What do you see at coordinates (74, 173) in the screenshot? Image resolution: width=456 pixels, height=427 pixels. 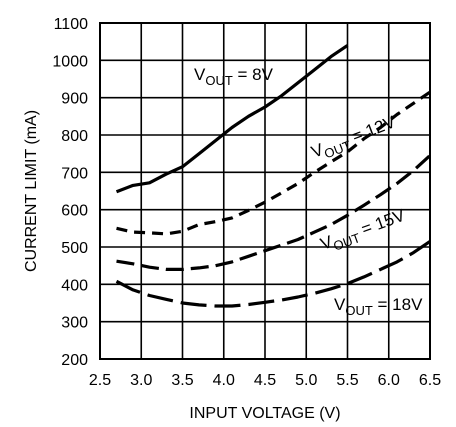 I see `y-tick-label: 700` at bounding box center [74, 173].